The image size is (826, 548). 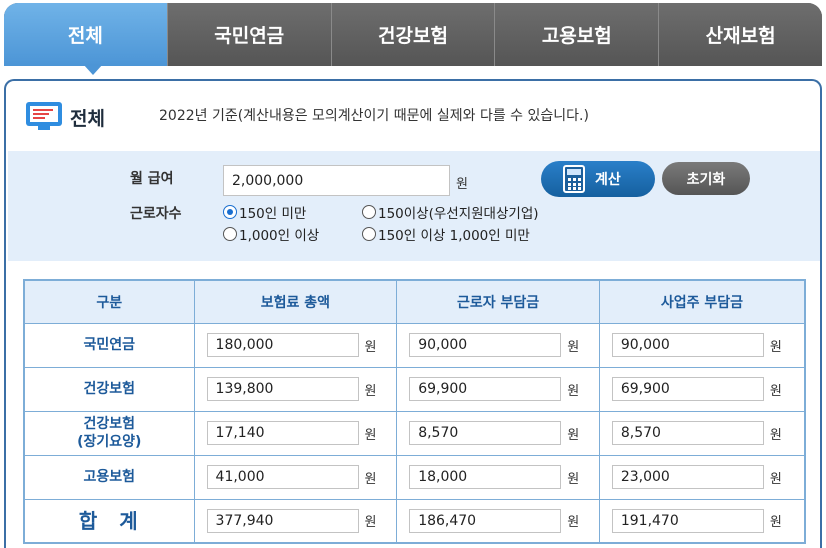 What do you see at coordinates (336, 180) in the screenshot?
I see `salary-input` at bounding box center [336, 180].